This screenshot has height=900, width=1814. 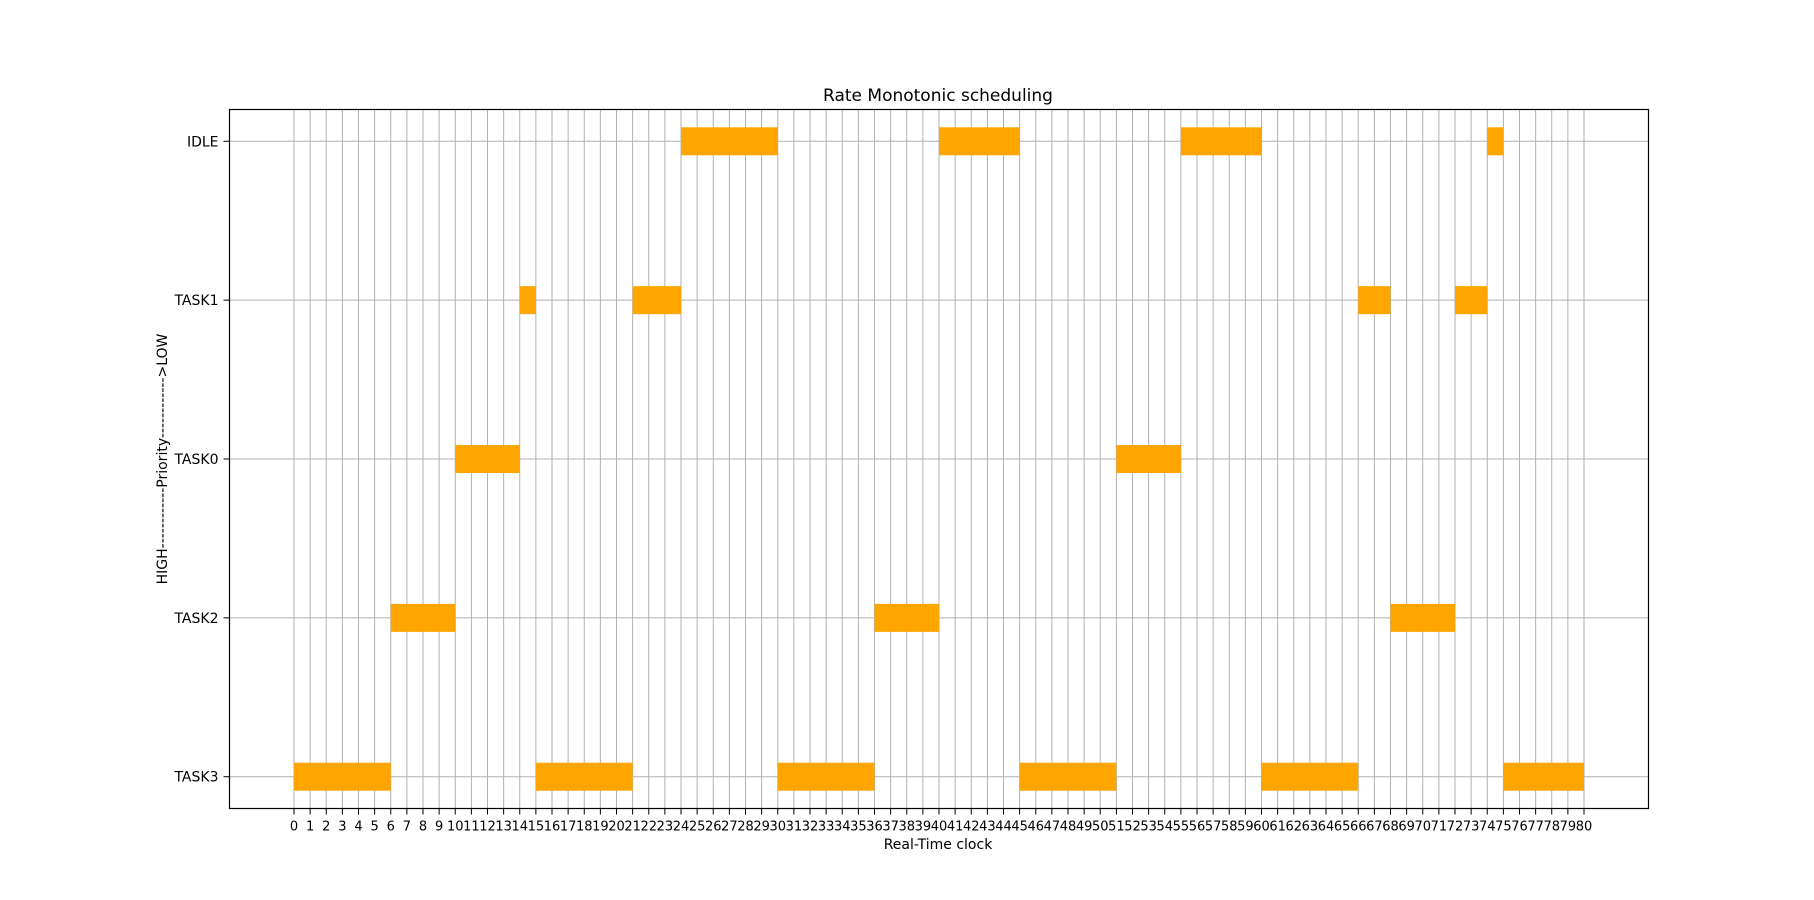 What do you see at coordinates (1181, 827) in the screenshot?
I see `x-tick-label: 55` at bounding box center [1181, 827].